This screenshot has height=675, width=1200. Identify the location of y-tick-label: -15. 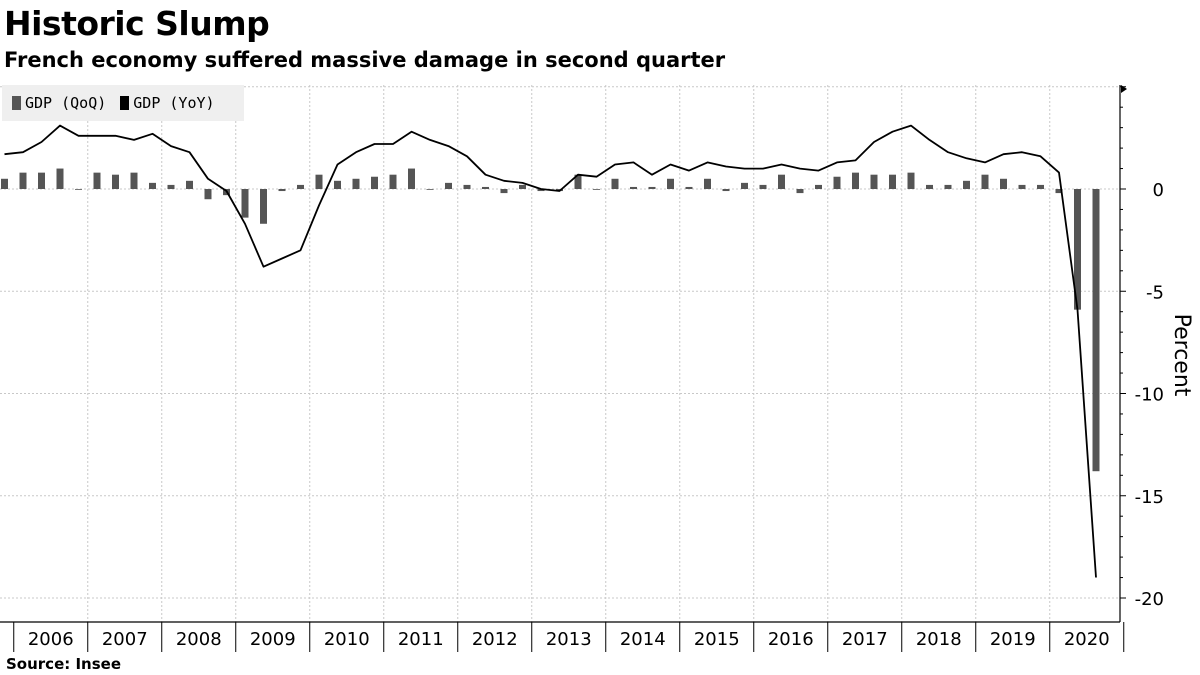
(1149, 497).